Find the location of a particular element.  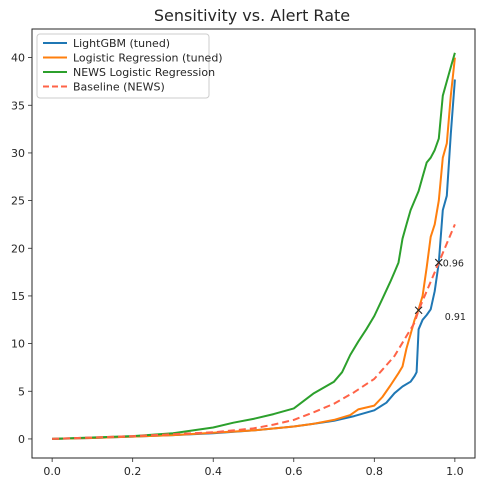

threshold-label: 0.91 is located at coordinates (455, 317).